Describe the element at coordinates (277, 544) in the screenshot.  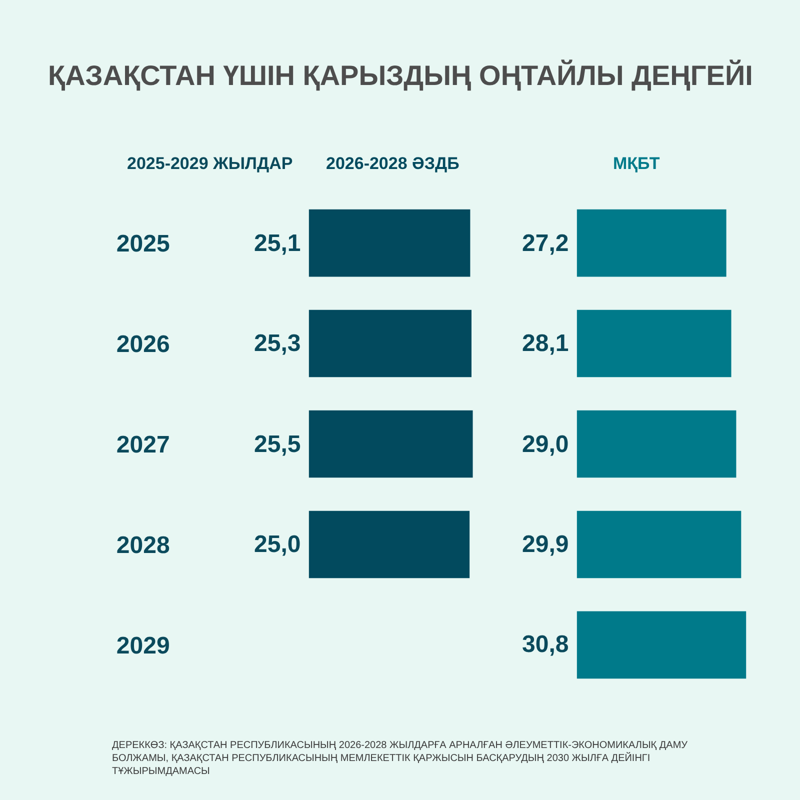
I see `data-label: 25,0` at that location.